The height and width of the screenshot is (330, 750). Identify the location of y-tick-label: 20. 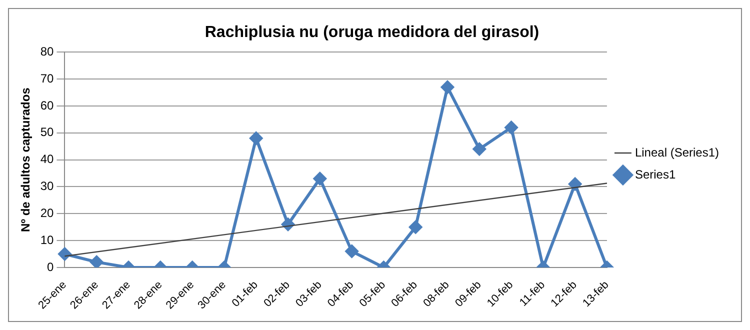
(47, 213).